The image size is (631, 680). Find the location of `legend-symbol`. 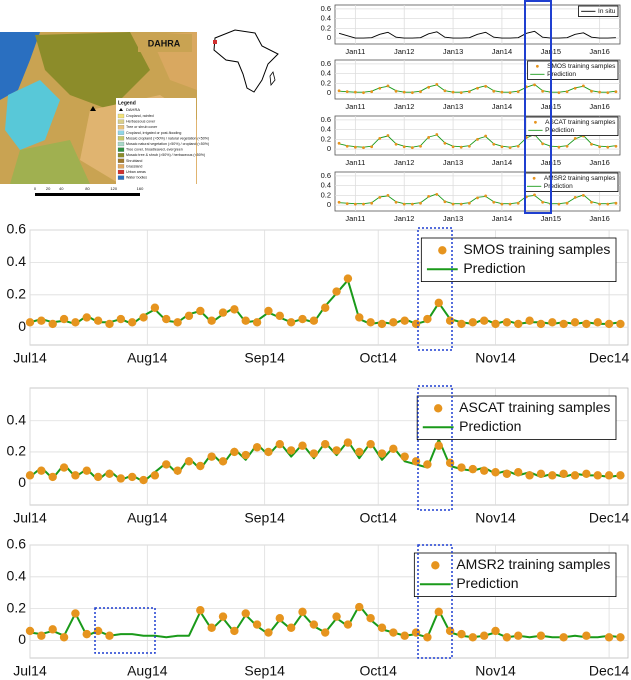

legend-symbol is located at coordinates (442, 250).